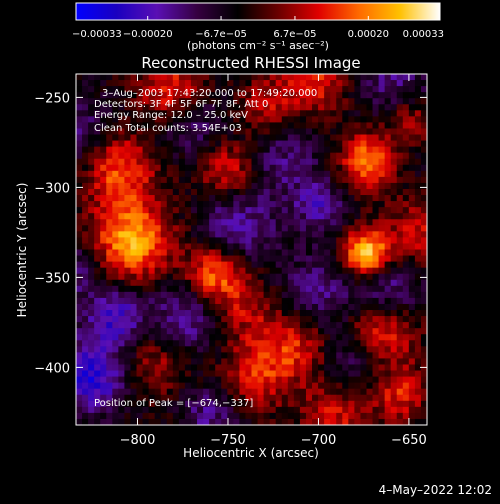  I want to click on colorbar-tick-label: −0.00033, so click(97, 34).